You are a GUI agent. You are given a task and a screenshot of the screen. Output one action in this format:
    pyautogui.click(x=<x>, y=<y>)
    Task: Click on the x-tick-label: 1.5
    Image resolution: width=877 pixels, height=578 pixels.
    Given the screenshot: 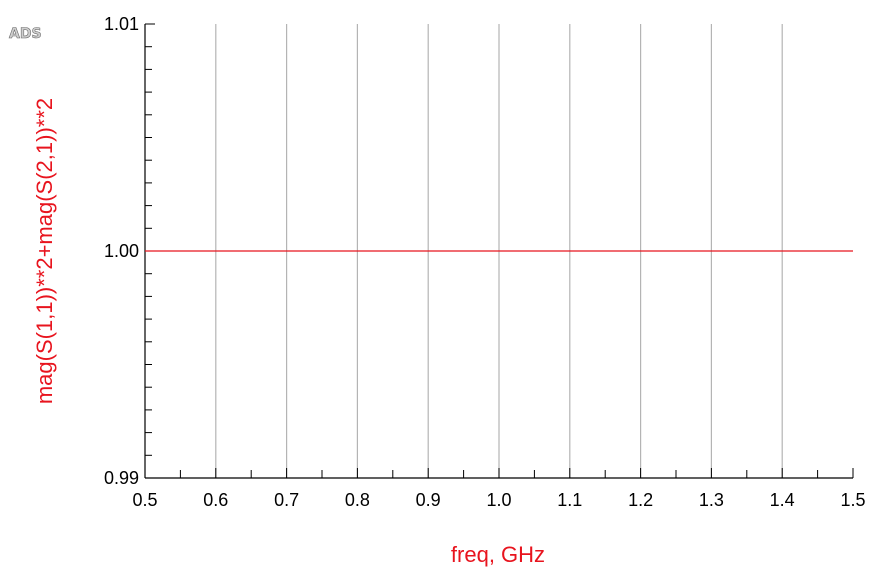 What is the action you would take?
    pyautogui.click(x=852, y=500)
    